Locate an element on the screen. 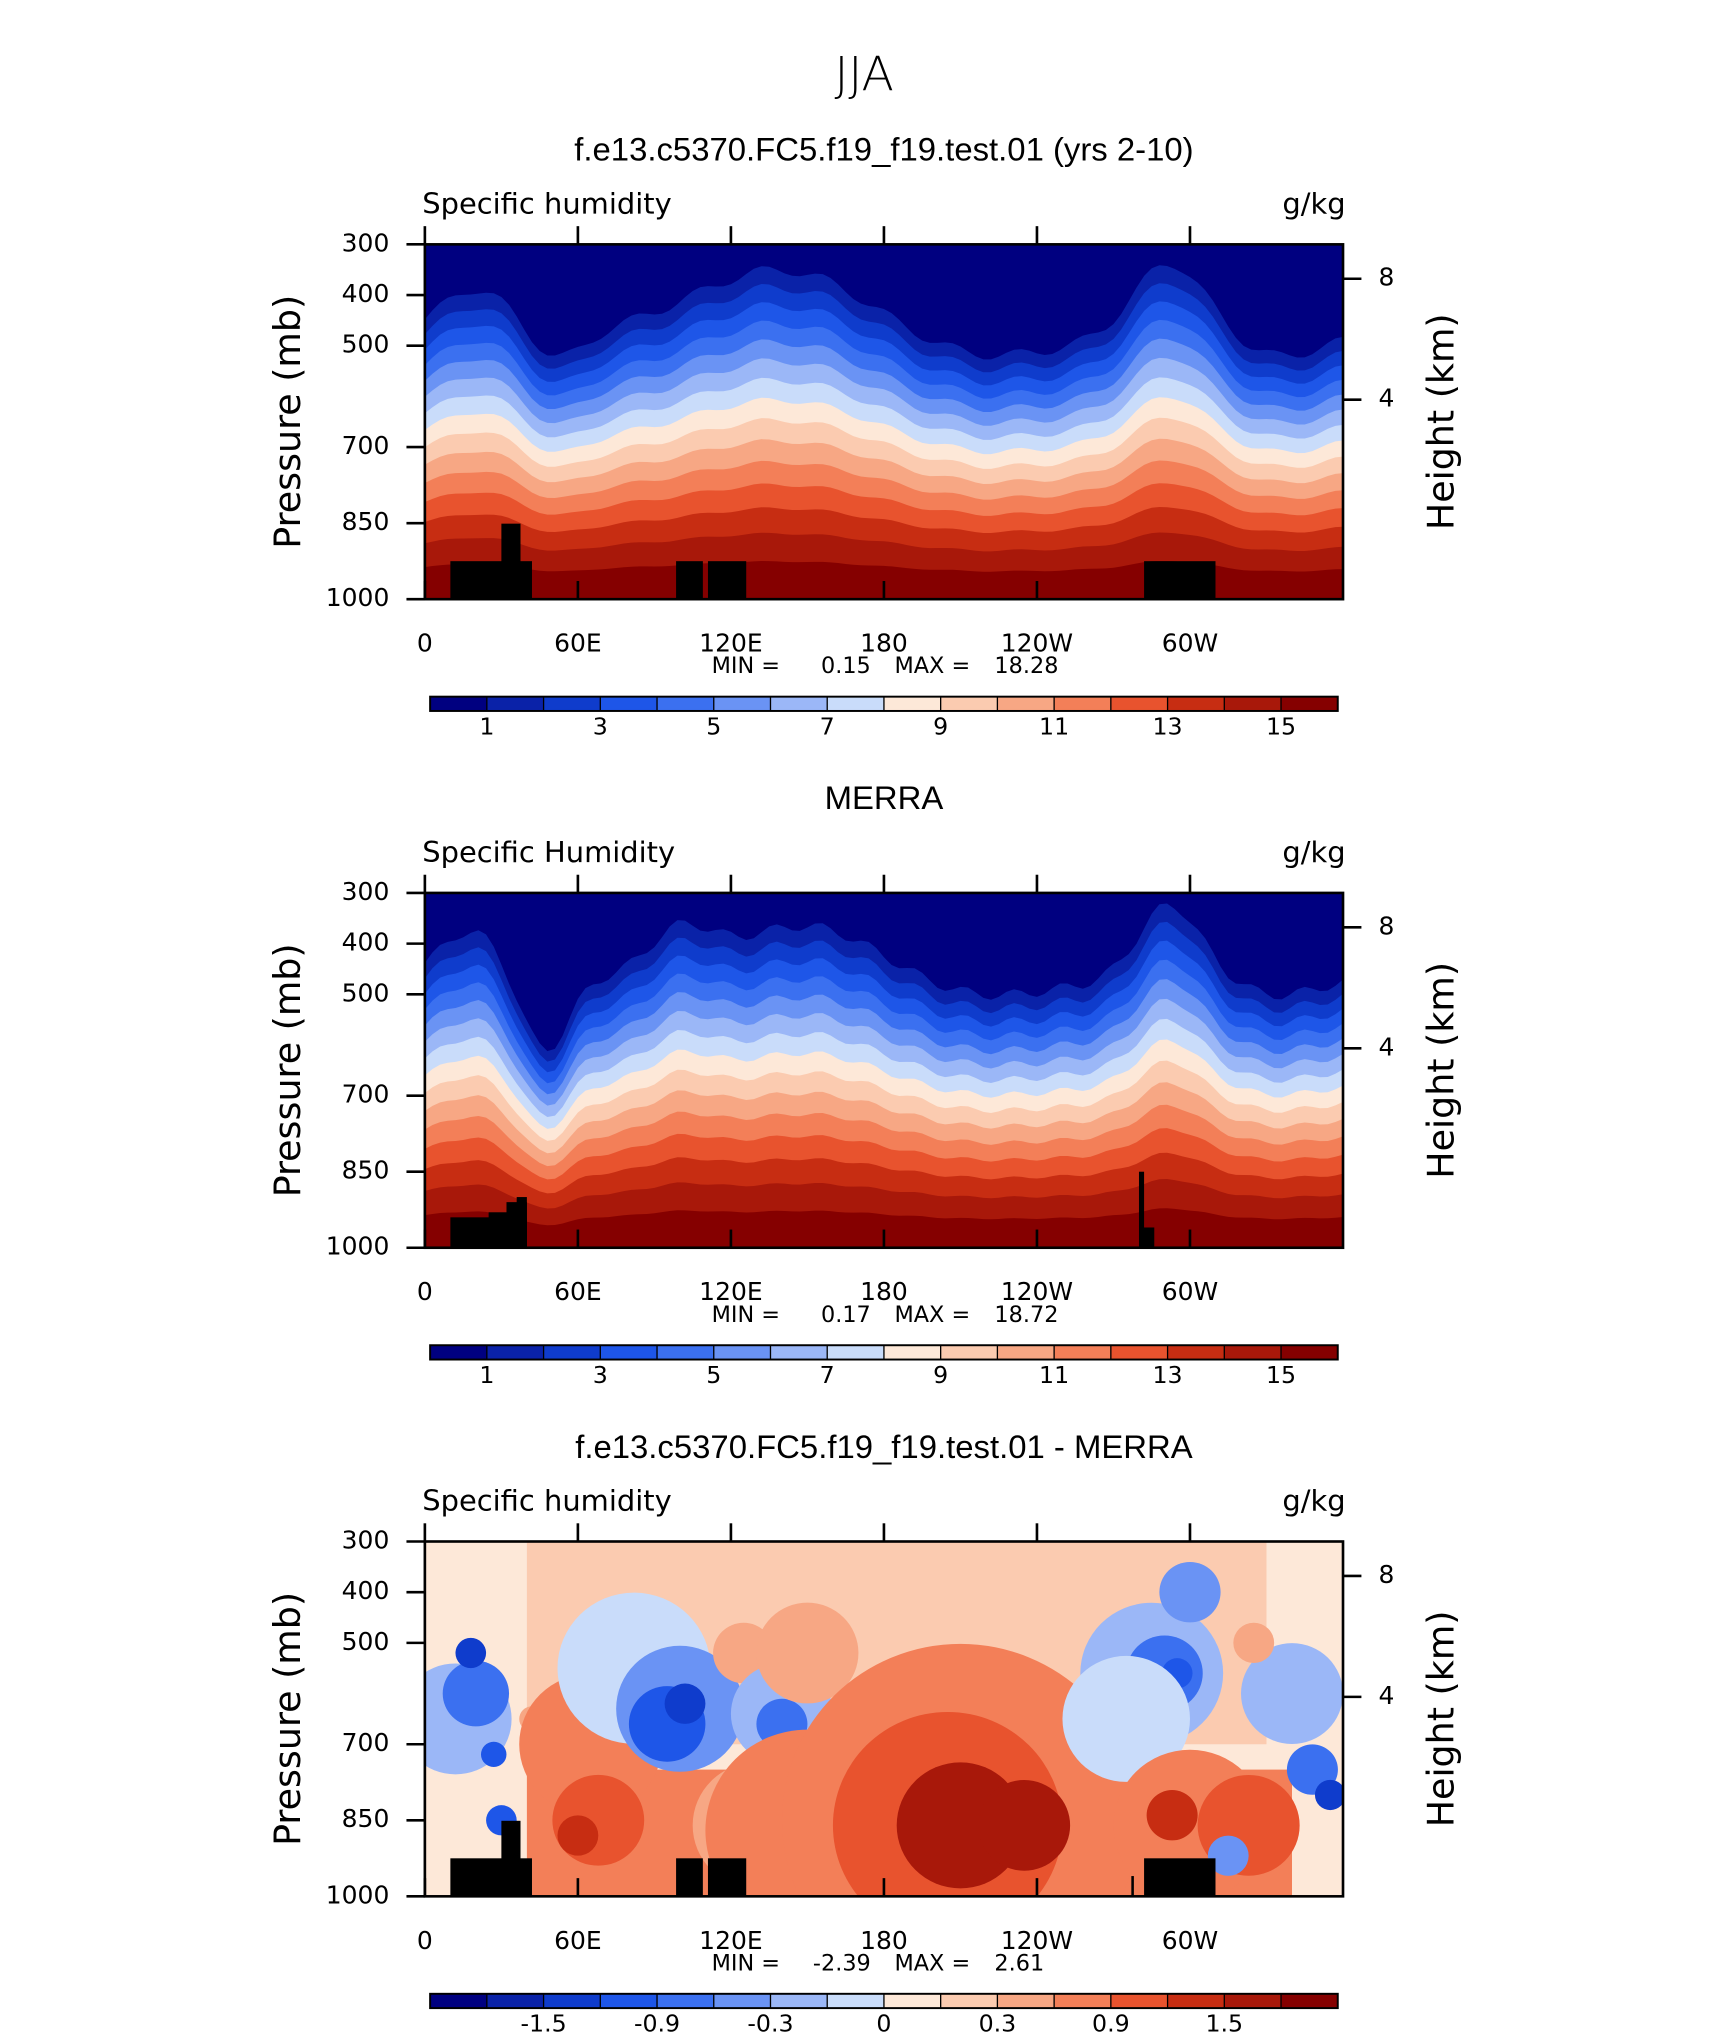 The image size is (1710, 2038). y-tick-label: 1000 is located at coordinates (358, 1894).